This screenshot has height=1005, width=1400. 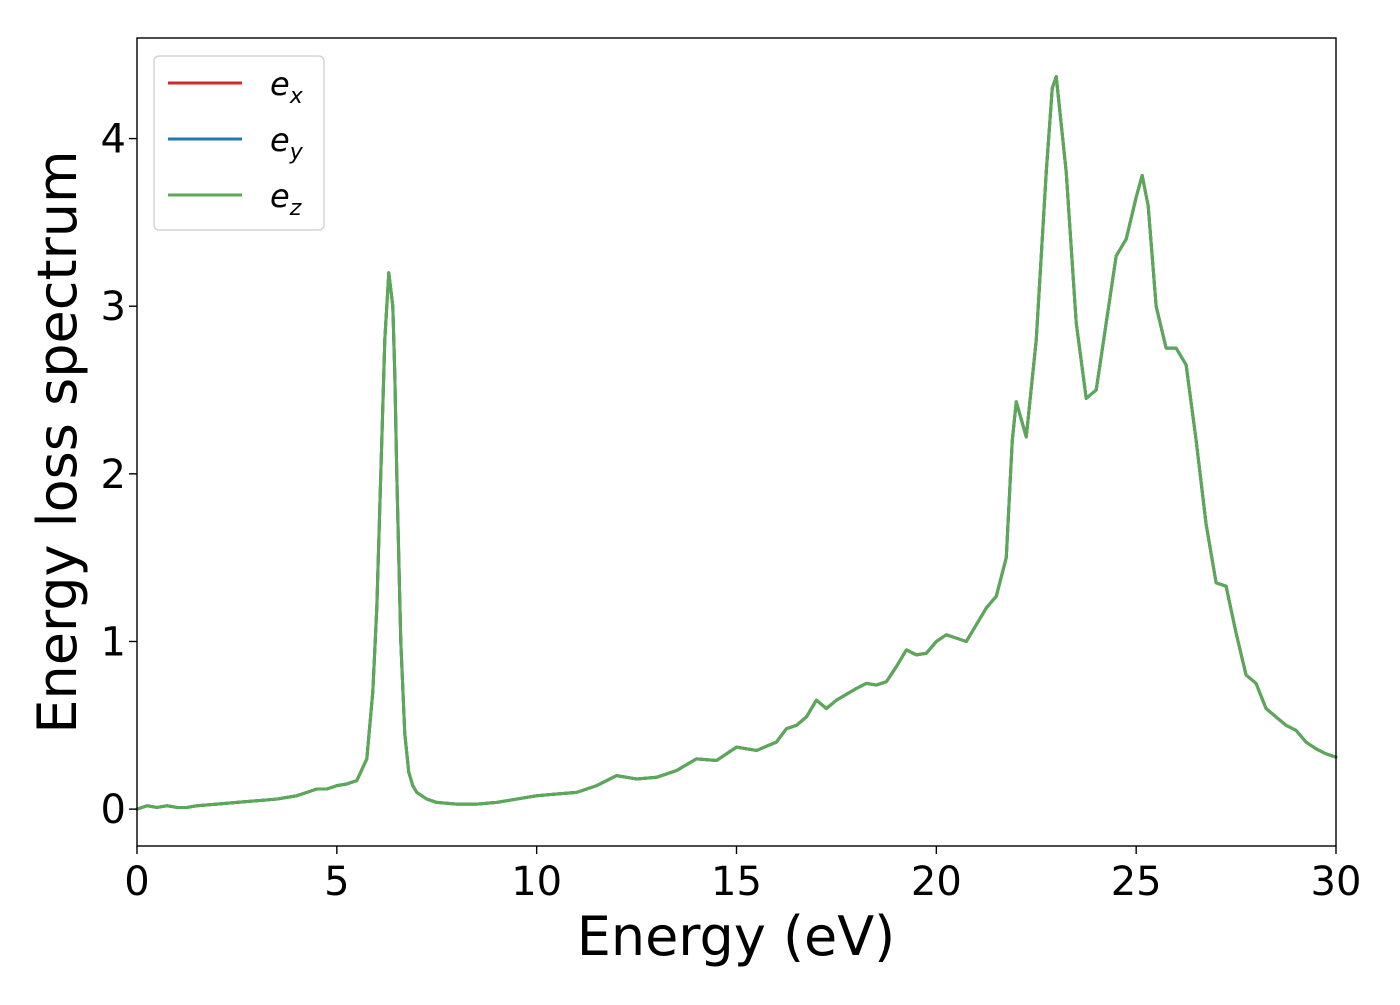 What do you see at coordinates (536, 882) in the screenshot?
I see `x-tick-label: 10` at bounding box center [536, 882].